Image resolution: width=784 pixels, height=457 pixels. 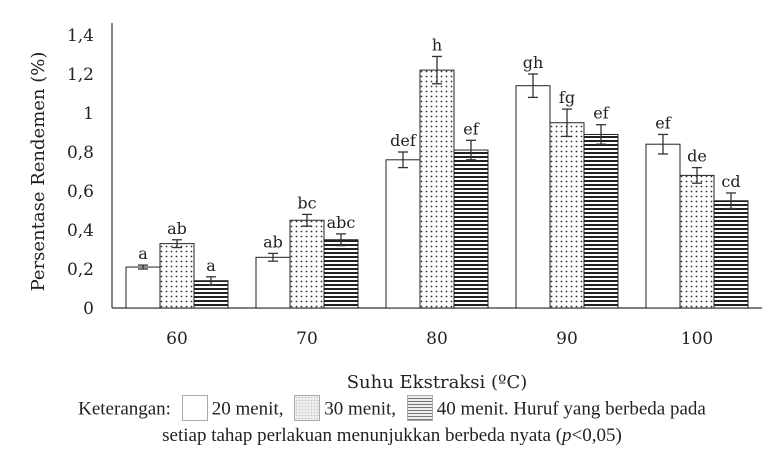 What do you see at coordinates (307, 339) in the screenshot?
I see `x-tick-label: 70` at bounding box center [307, 339].